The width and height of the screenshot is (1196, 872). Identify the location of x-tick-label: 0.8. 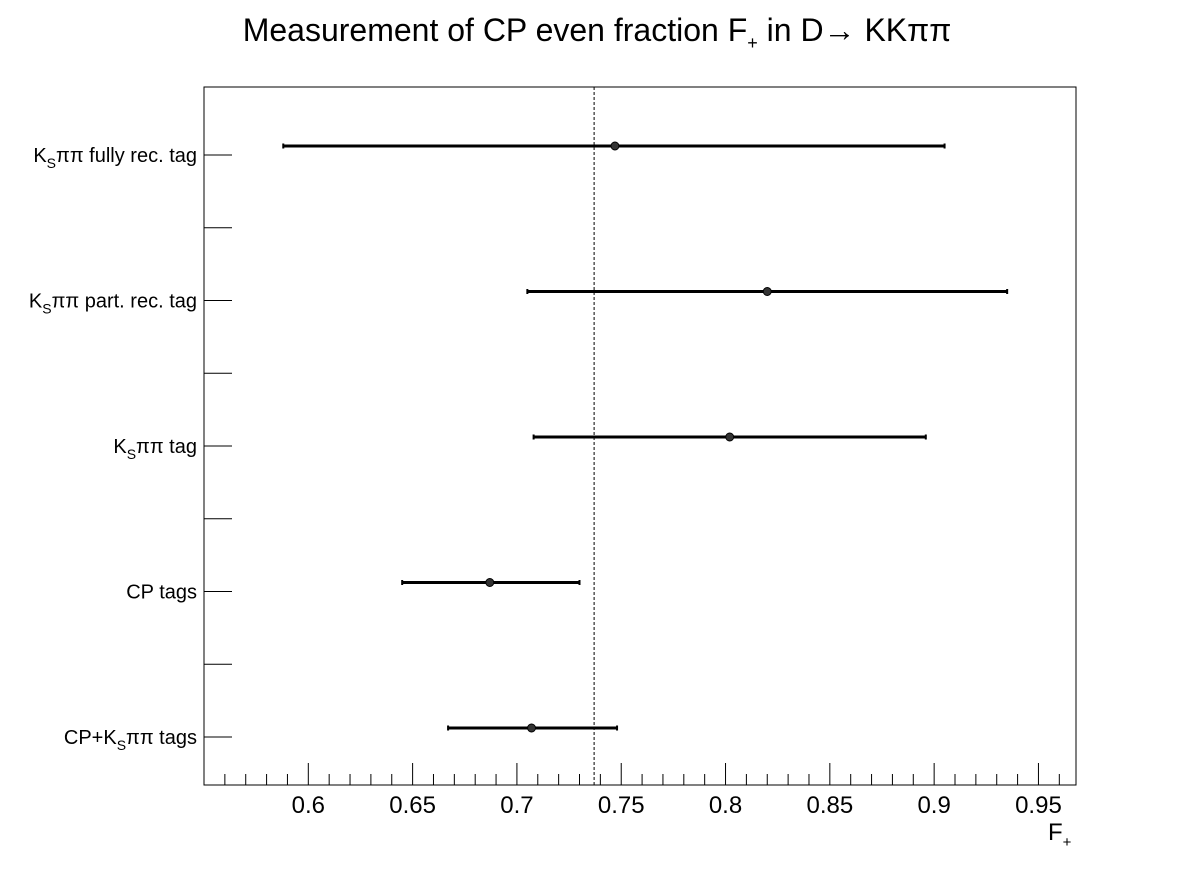
(725, 805).